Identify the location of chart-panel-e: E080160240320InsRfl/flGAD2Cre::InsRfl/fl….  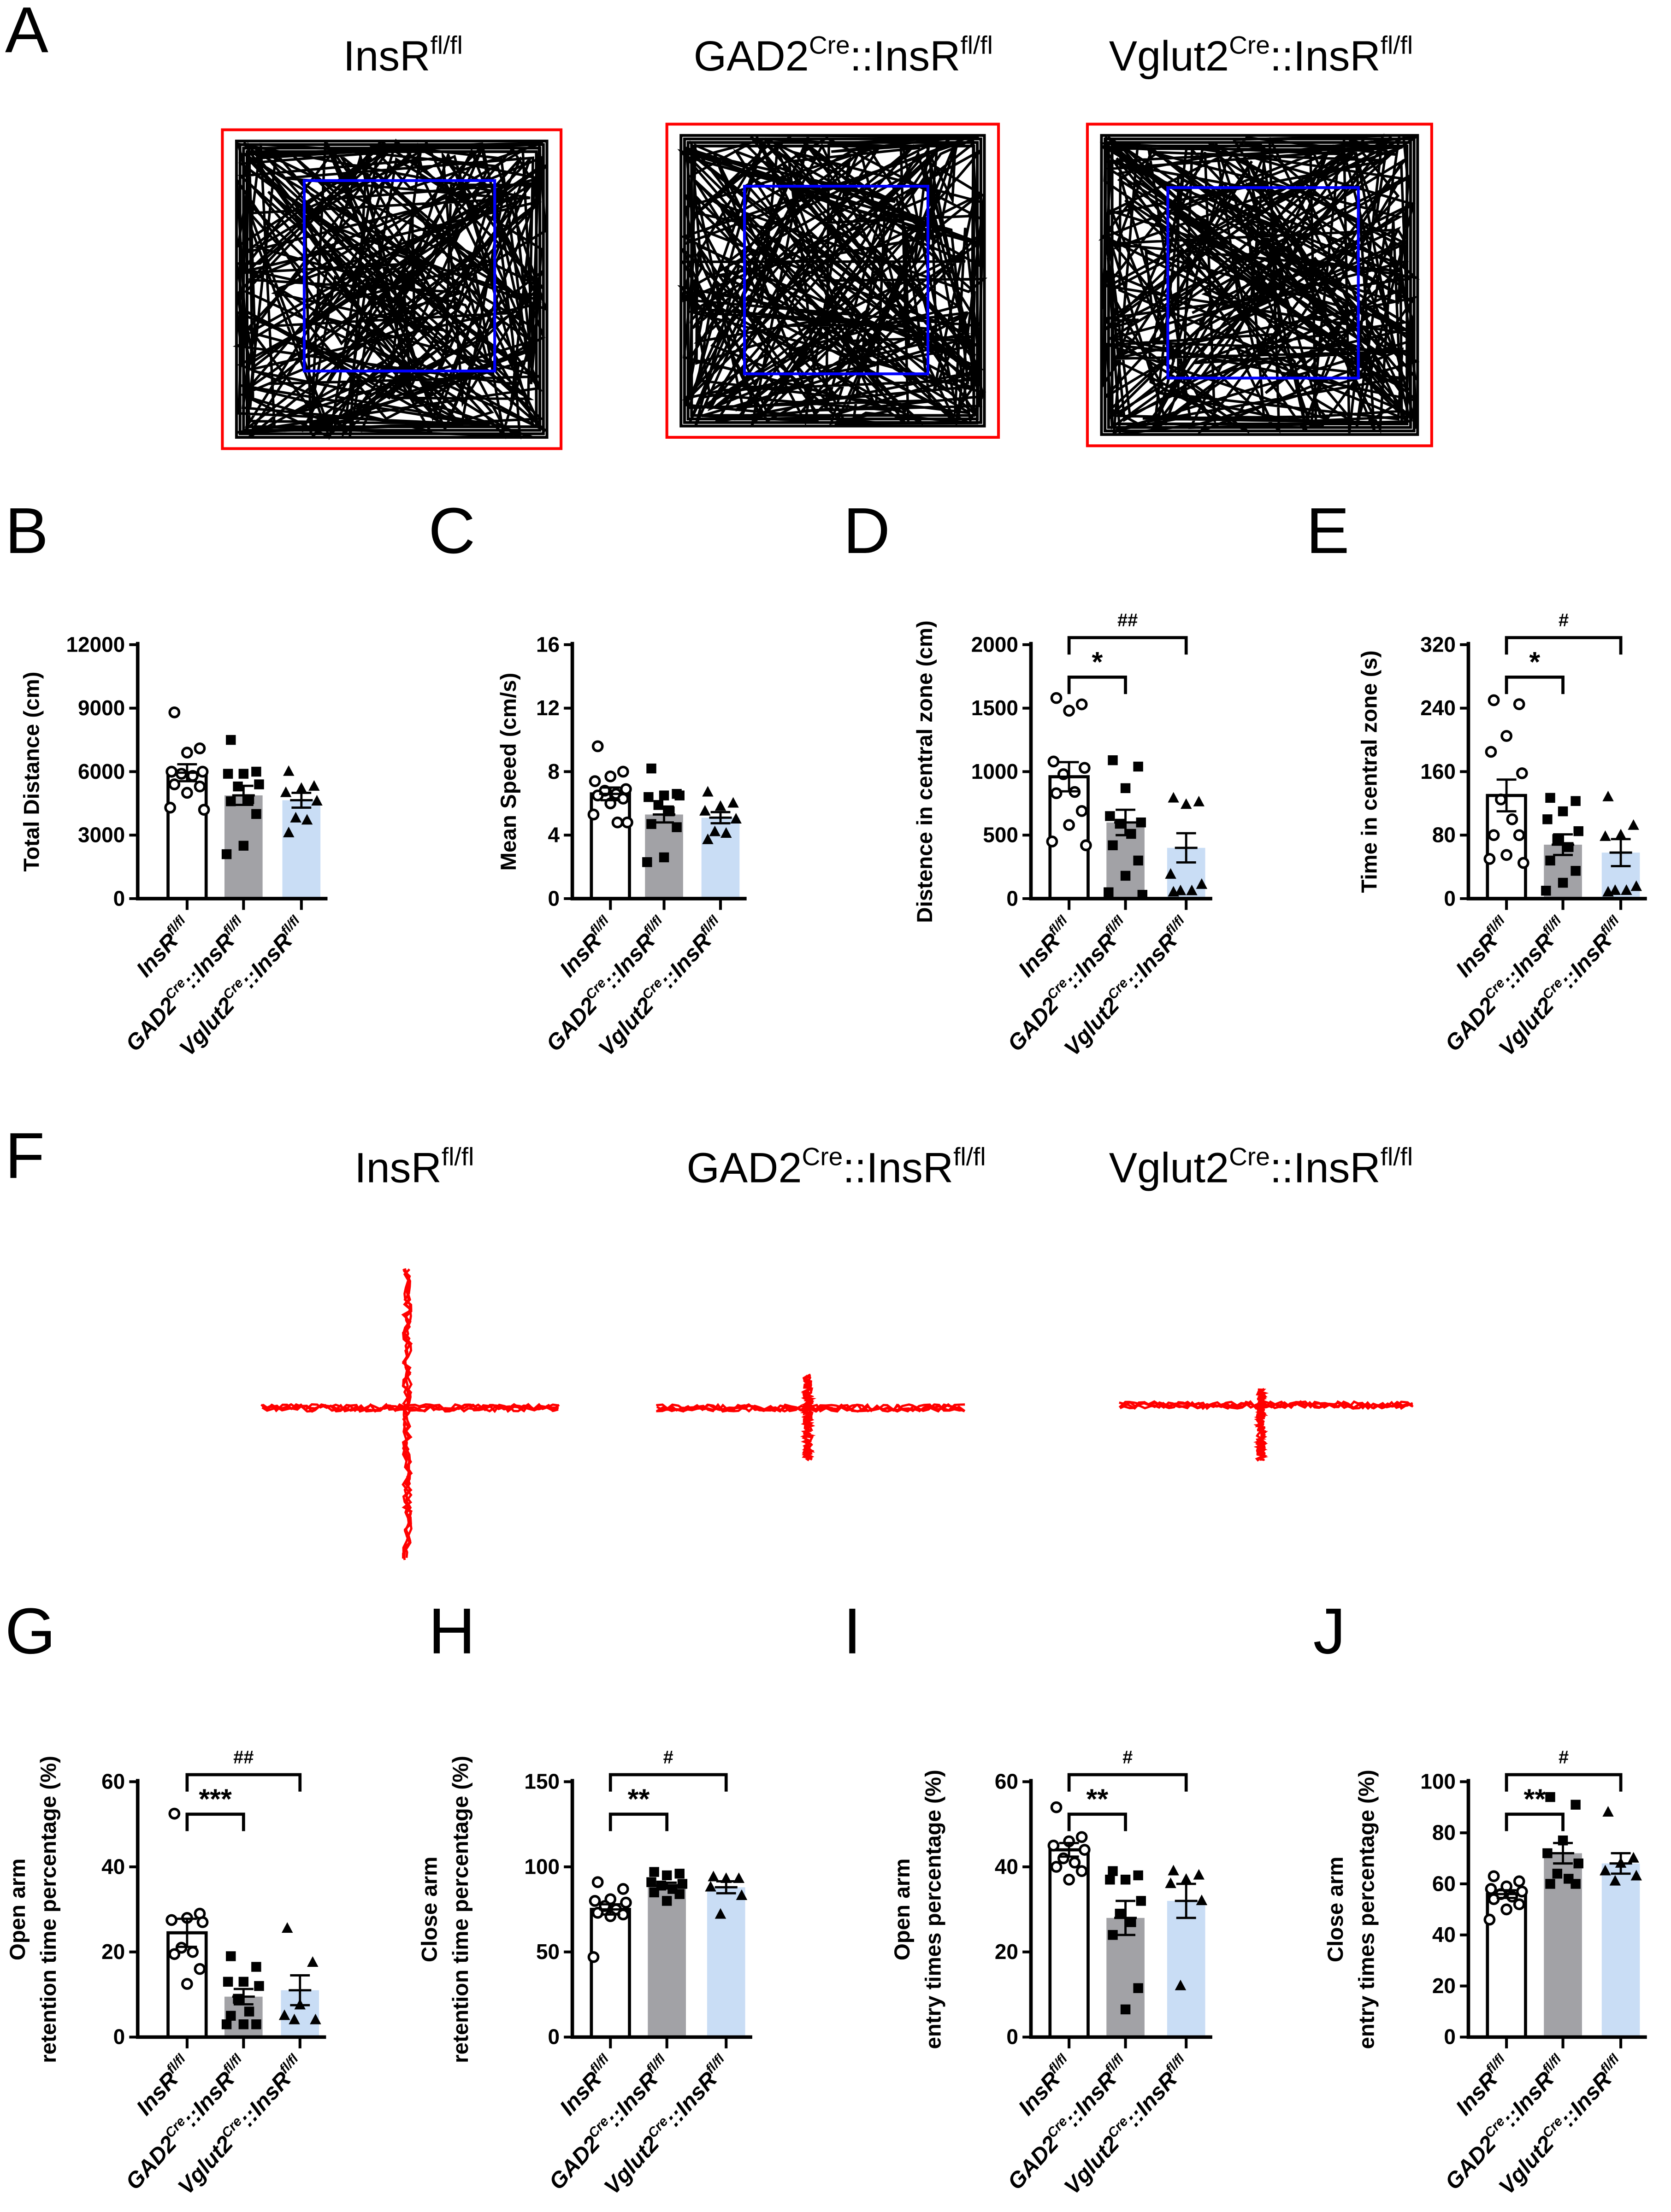
(1476, 777).